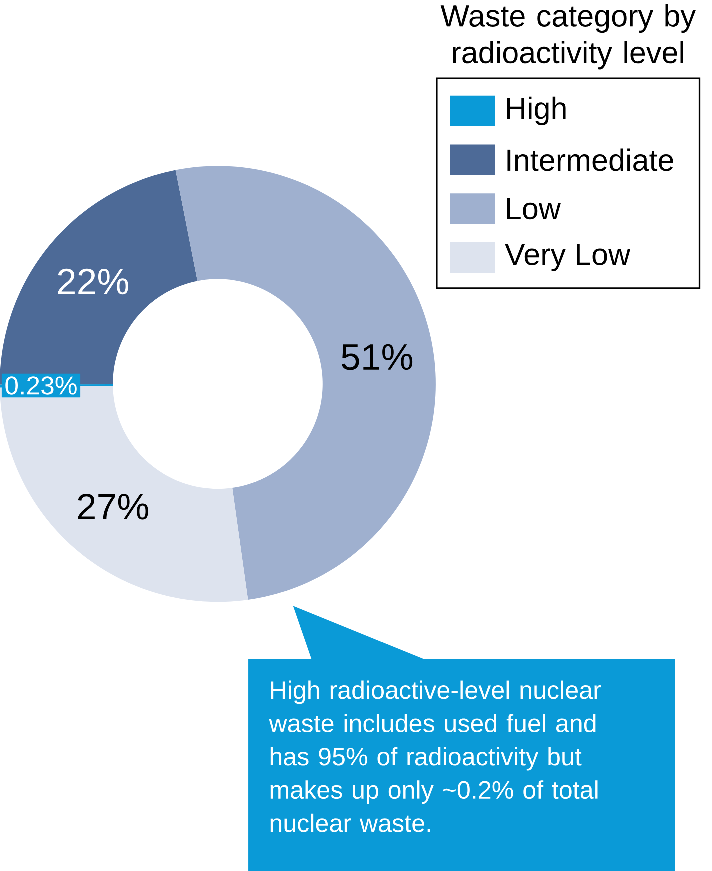 The width and height of the screenshot is (712, 871). Describe the element at coordinates (435, 756) in the screenshot. I see `text: High radioactive-level nuclear waste includes used fuel and has 95% of radioactivity but makes up only ~0.2% of total nuclear waste.` at that location.